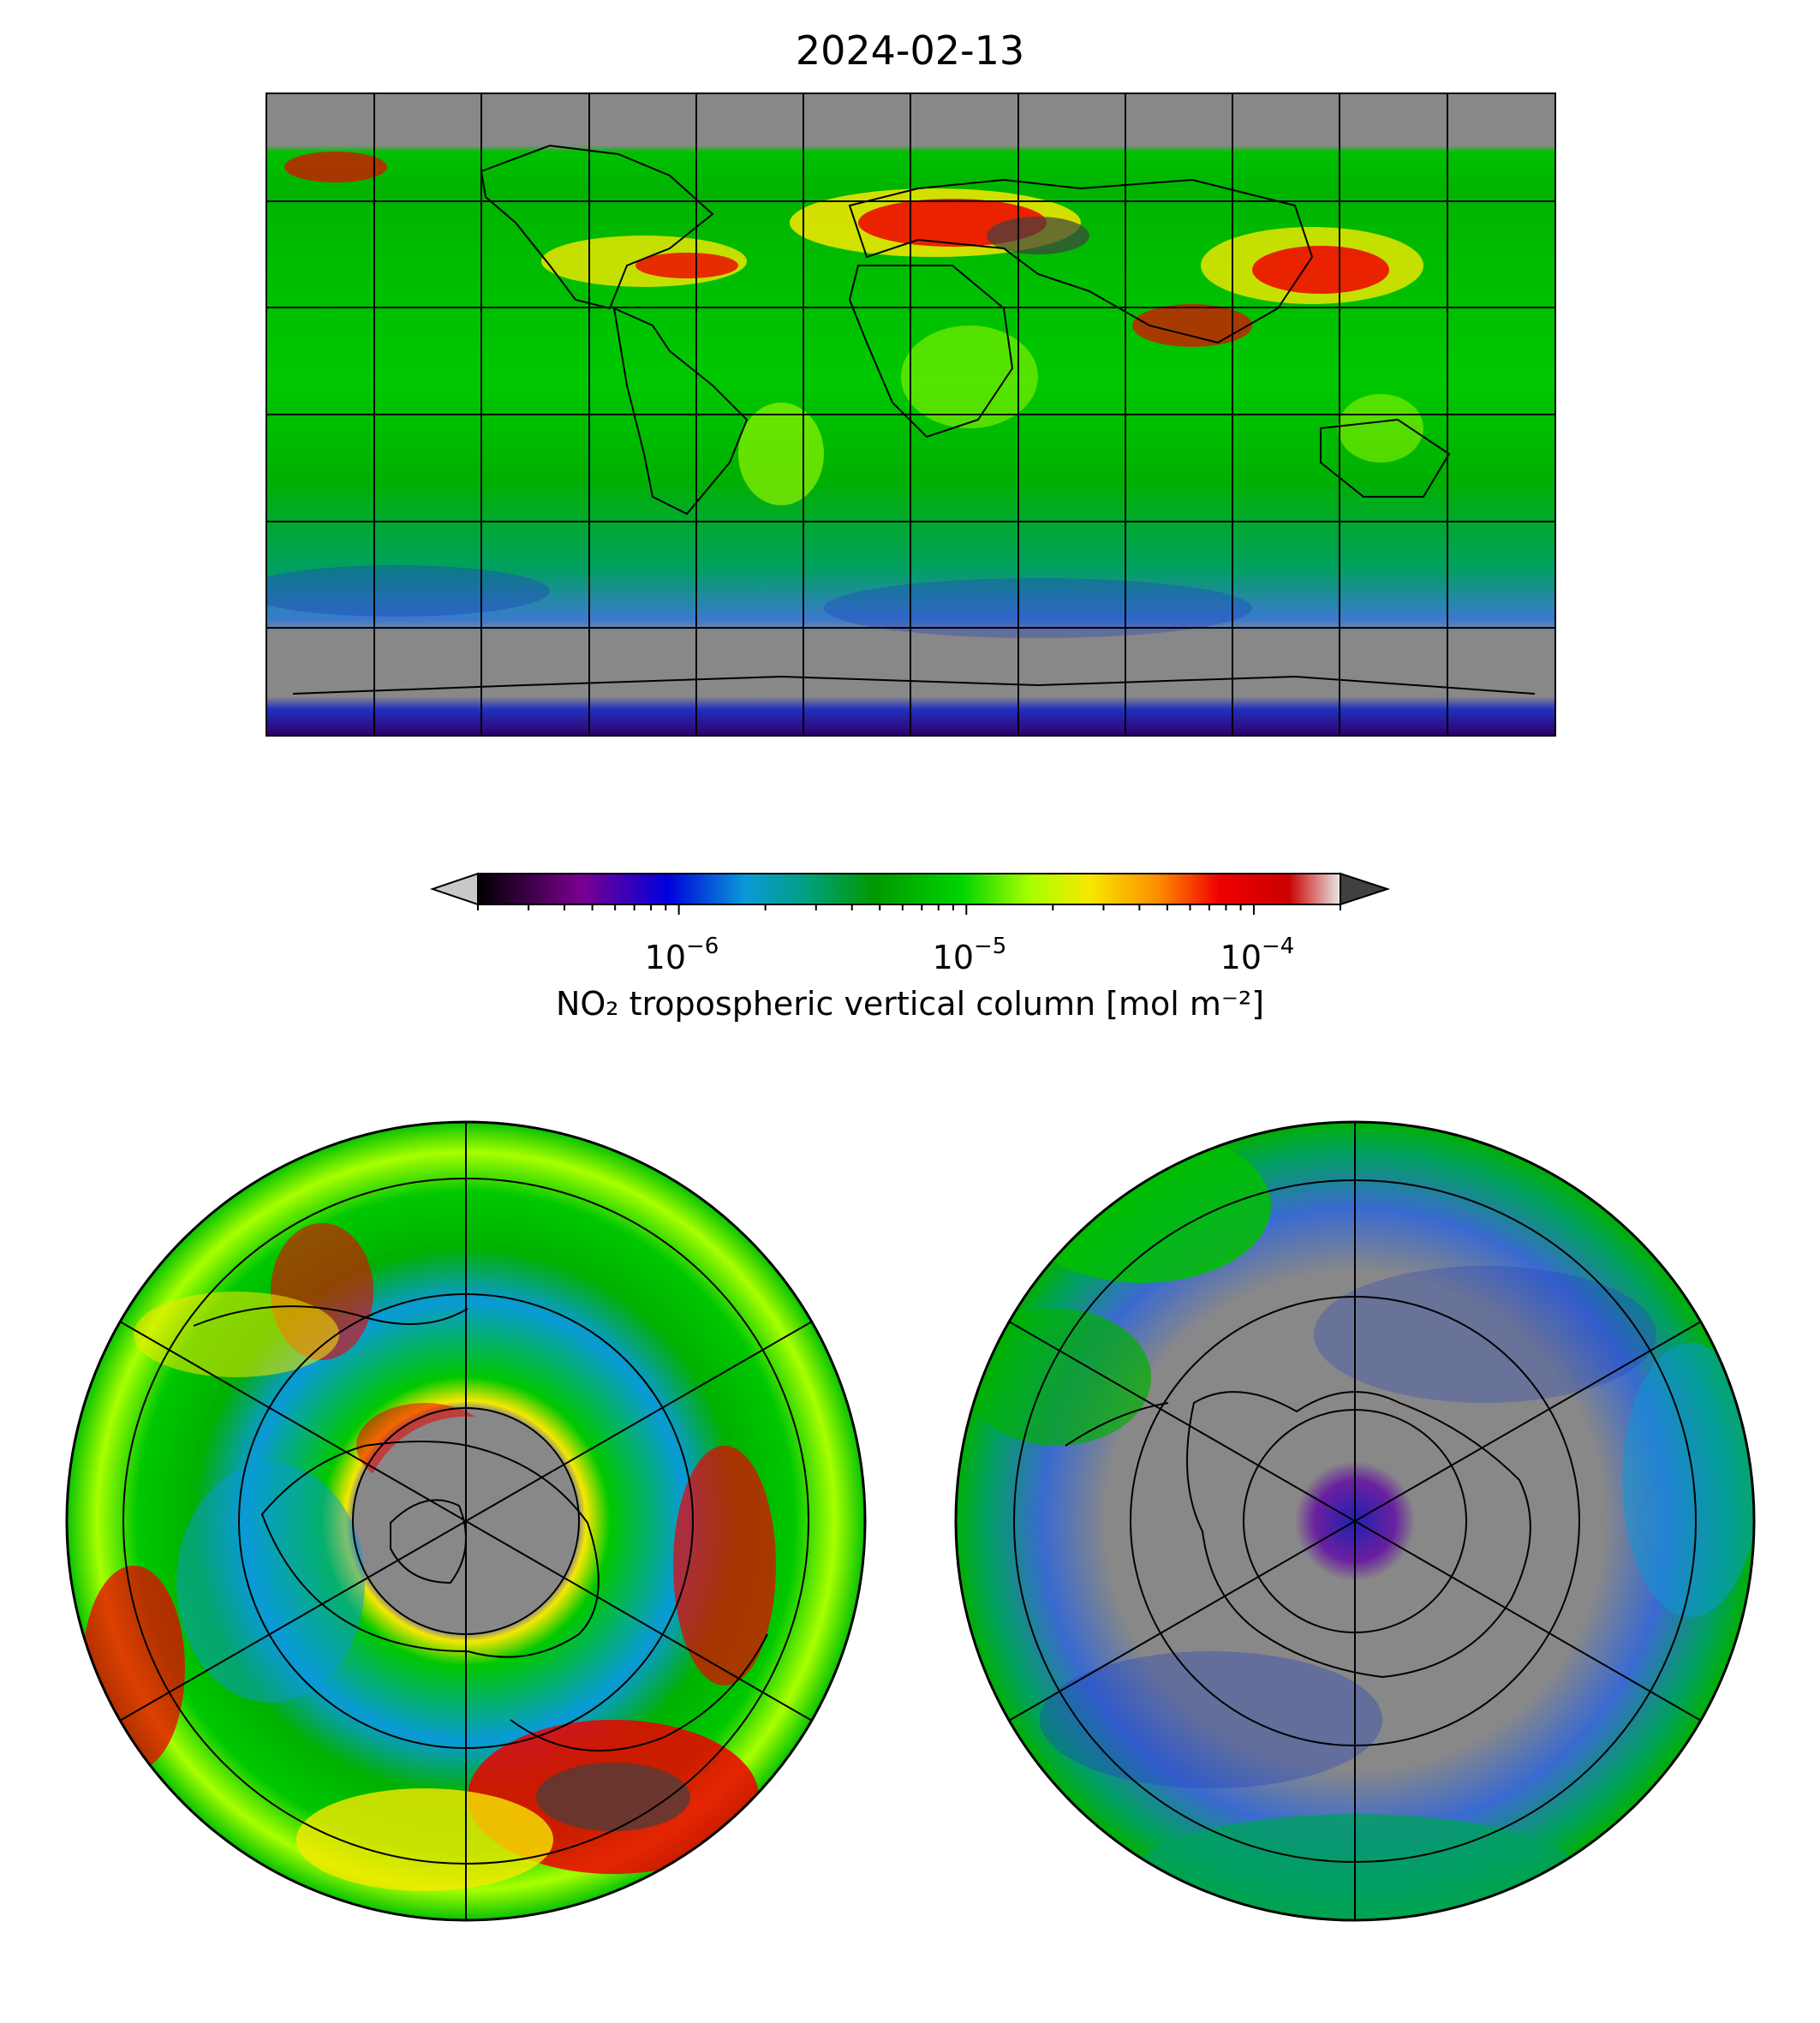 This screenshot has width=1820, height=2023. What do you see at coordinates (454, 889) in the screenshot?
I see `colorbar-under-extension` at bounding box center [454, 889].